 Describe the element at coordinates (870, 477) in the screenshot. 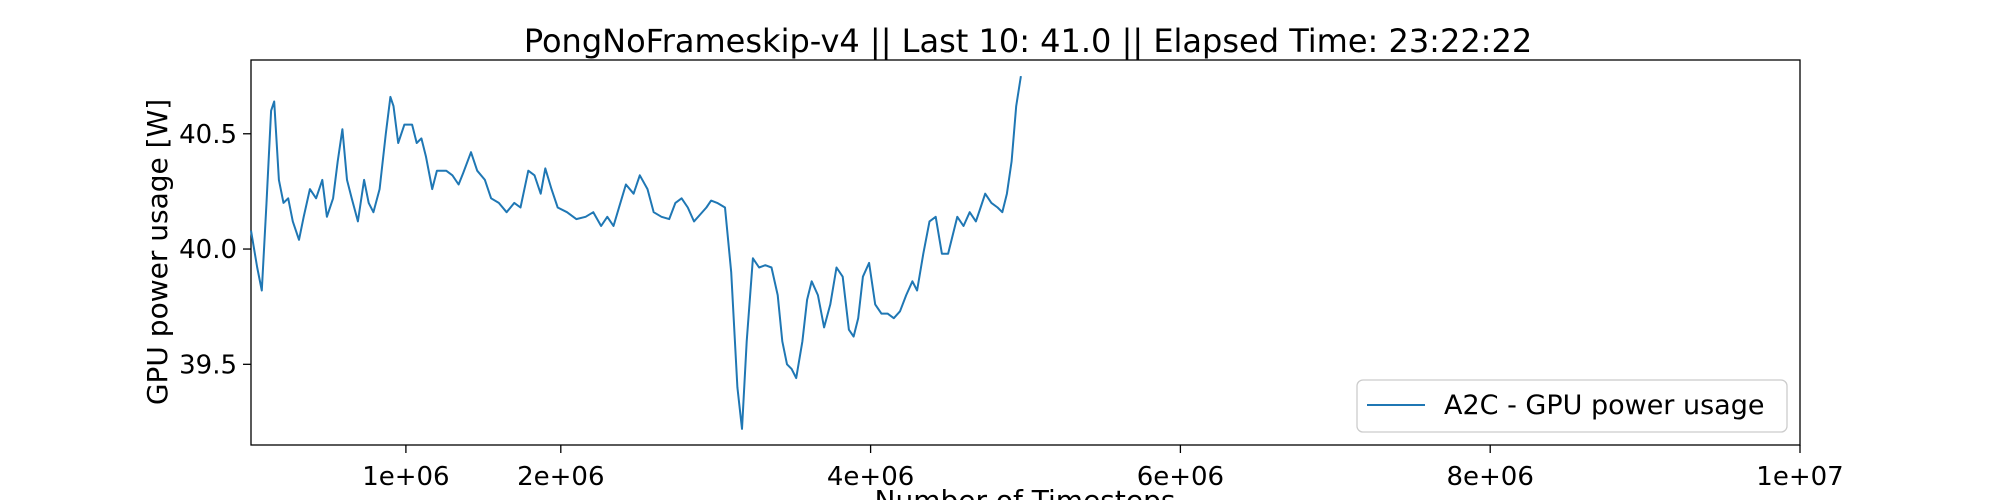

I see `x-tick-label: 4e+06` at that location.